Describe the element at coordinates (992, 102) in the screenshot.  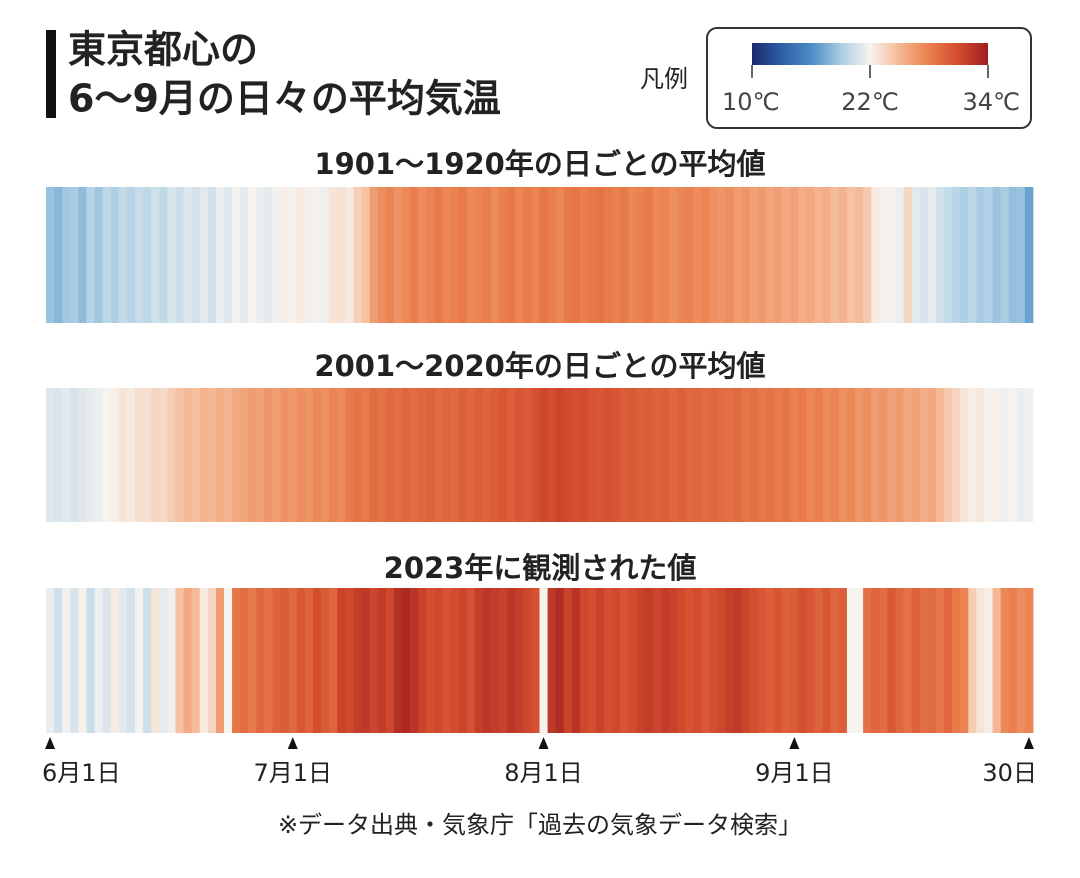
I see `colorbar-tick-label: 34℃` at that location.